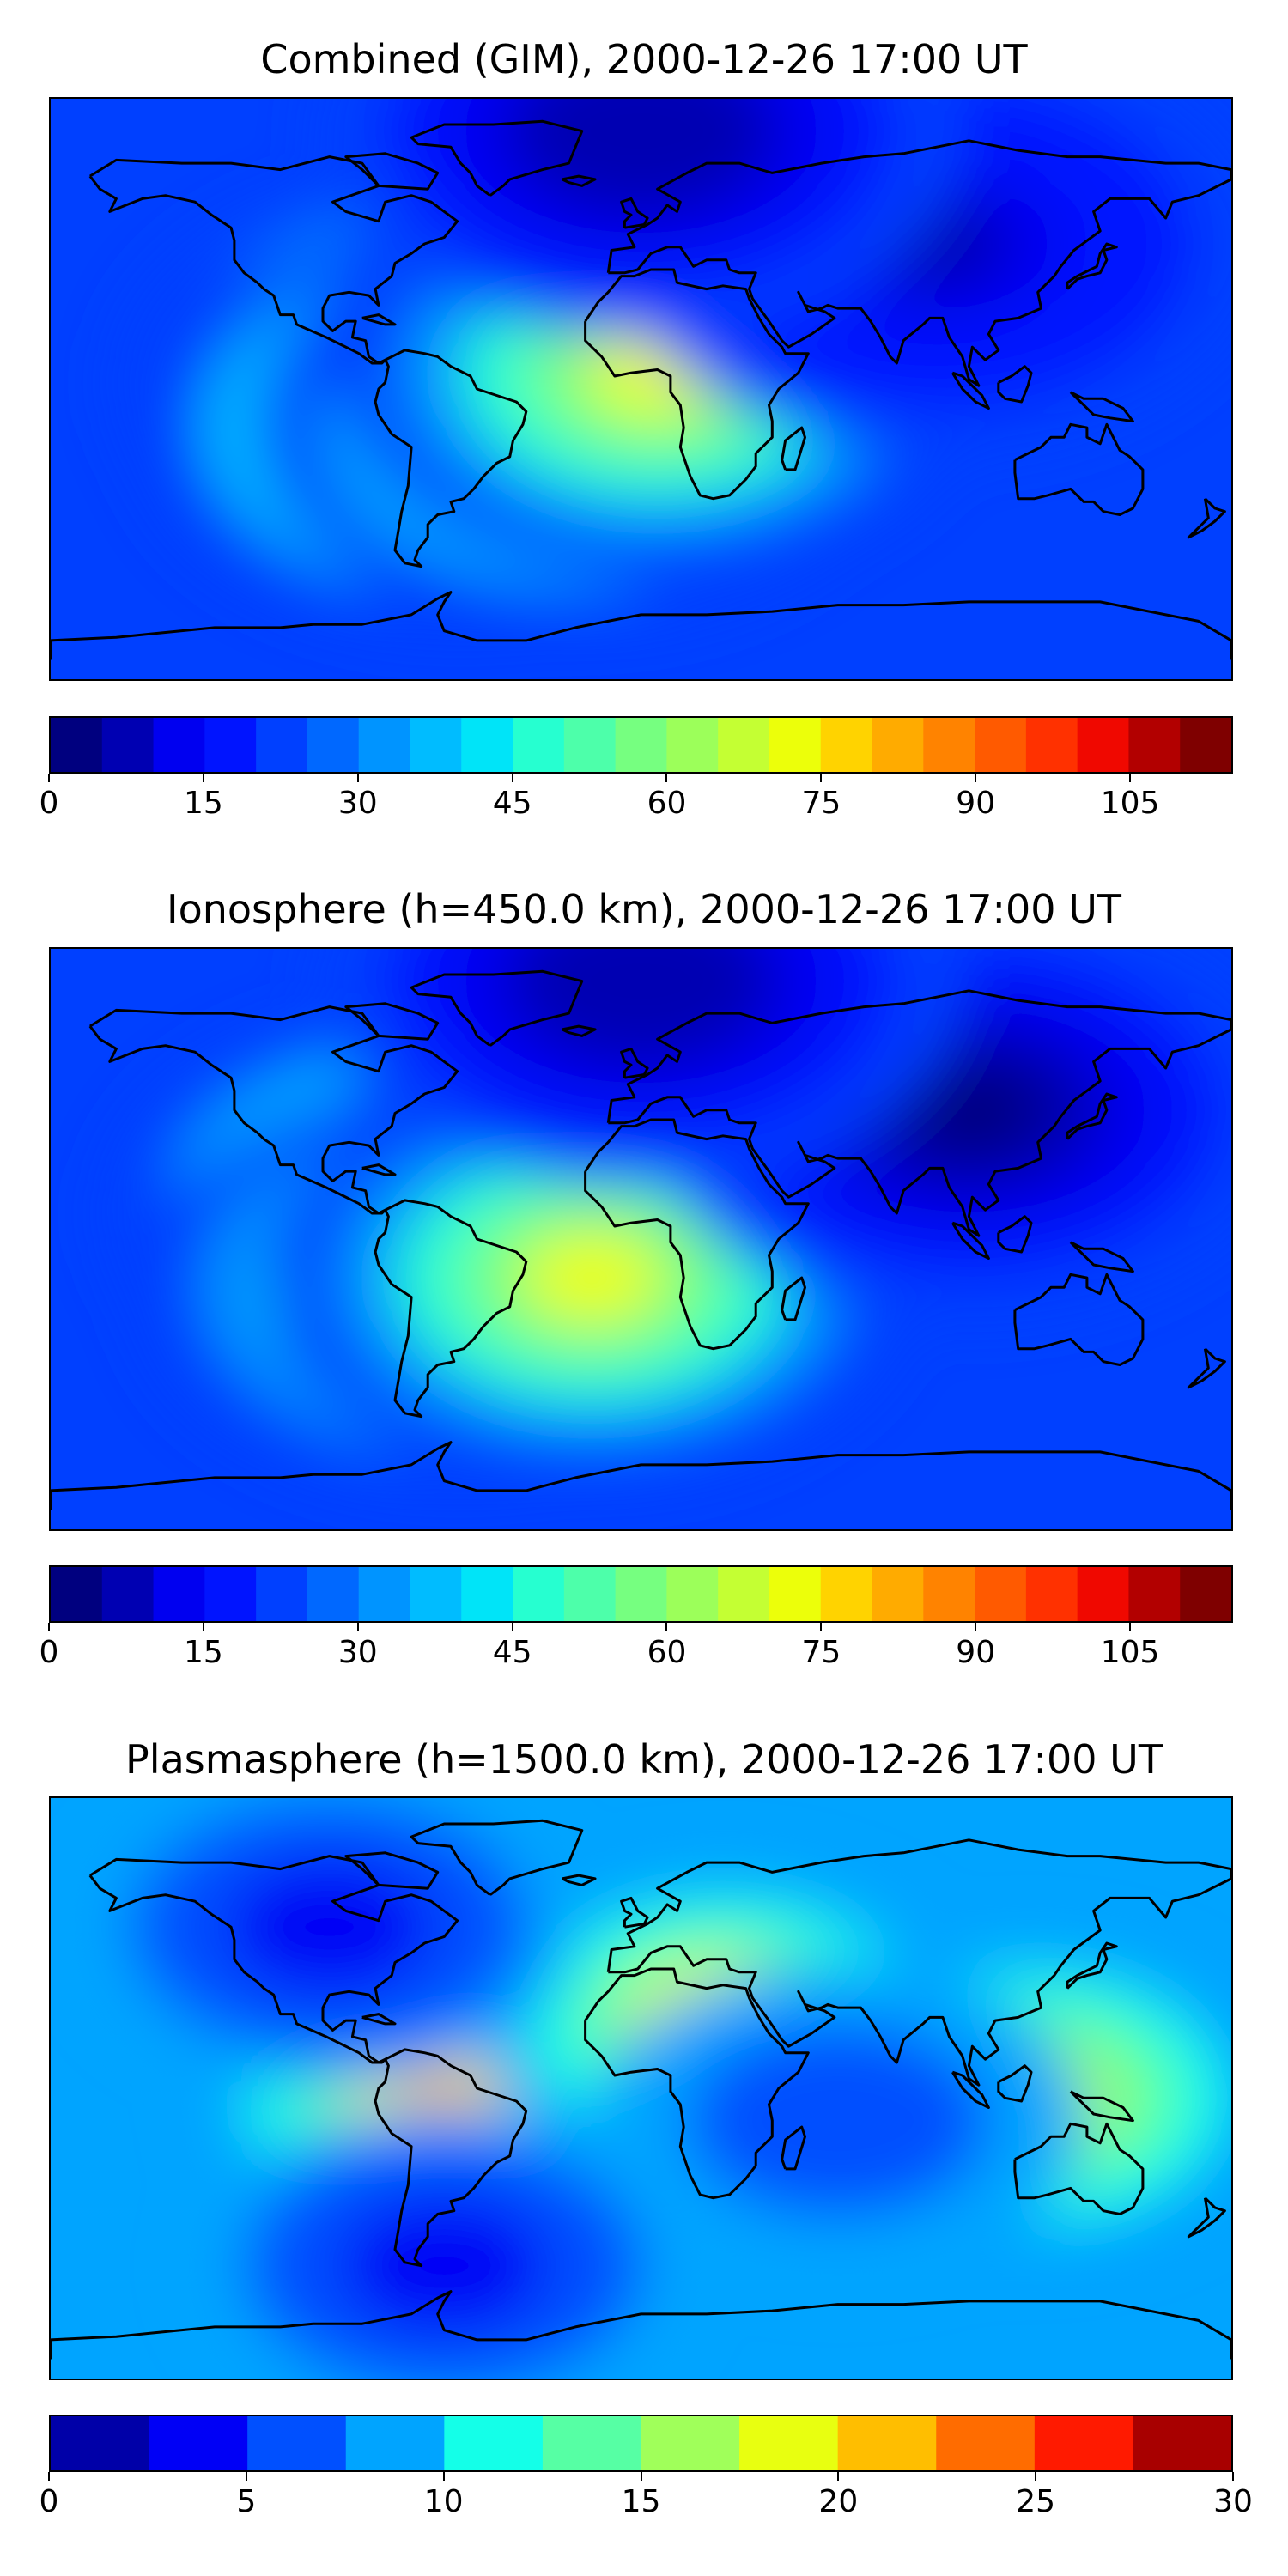 The height and width of the screenshot is (2576, 1288). What do you see at coordinates (1092, 1116) in the screenshot?
I see `coastline-japan` at bounding box center [1092, 1116].